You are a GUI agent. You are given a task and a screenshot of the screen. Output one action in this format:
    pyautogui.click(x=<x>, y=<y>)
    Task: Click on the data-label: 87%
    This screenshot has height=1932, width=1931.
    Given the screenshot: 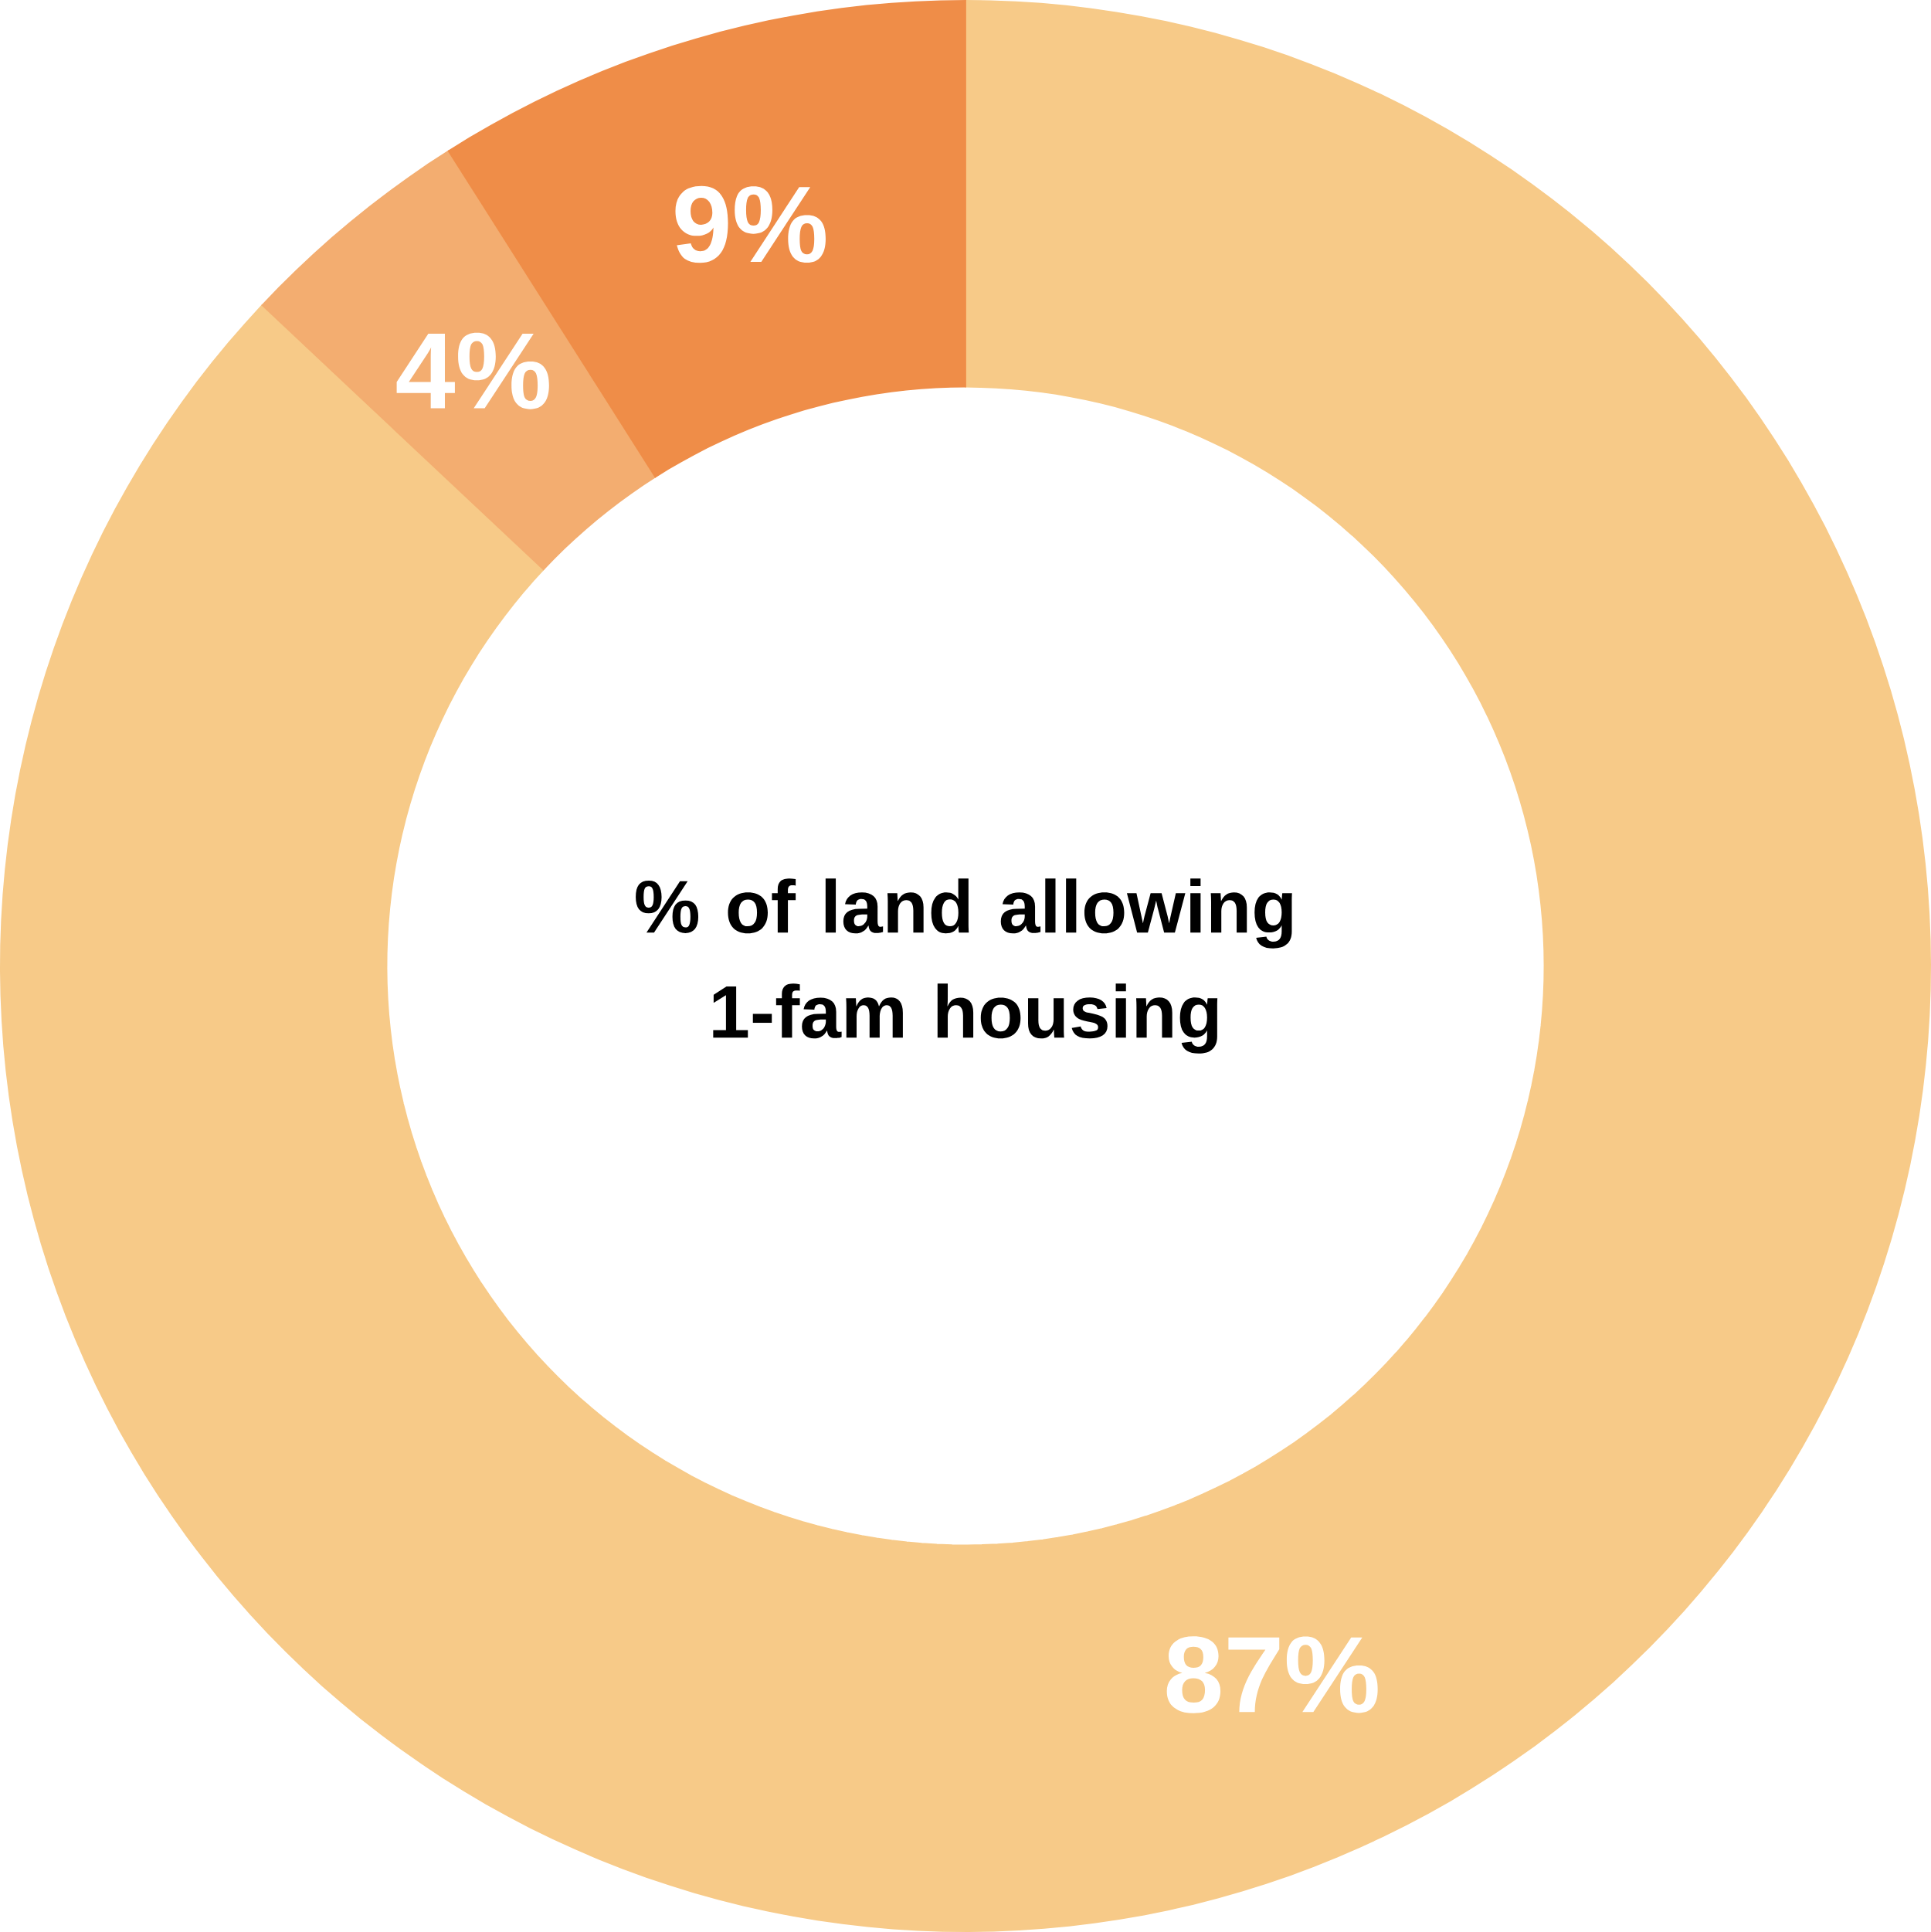 What is the action you would take?
    pyautogui.click(x=1272, y=1675)
    